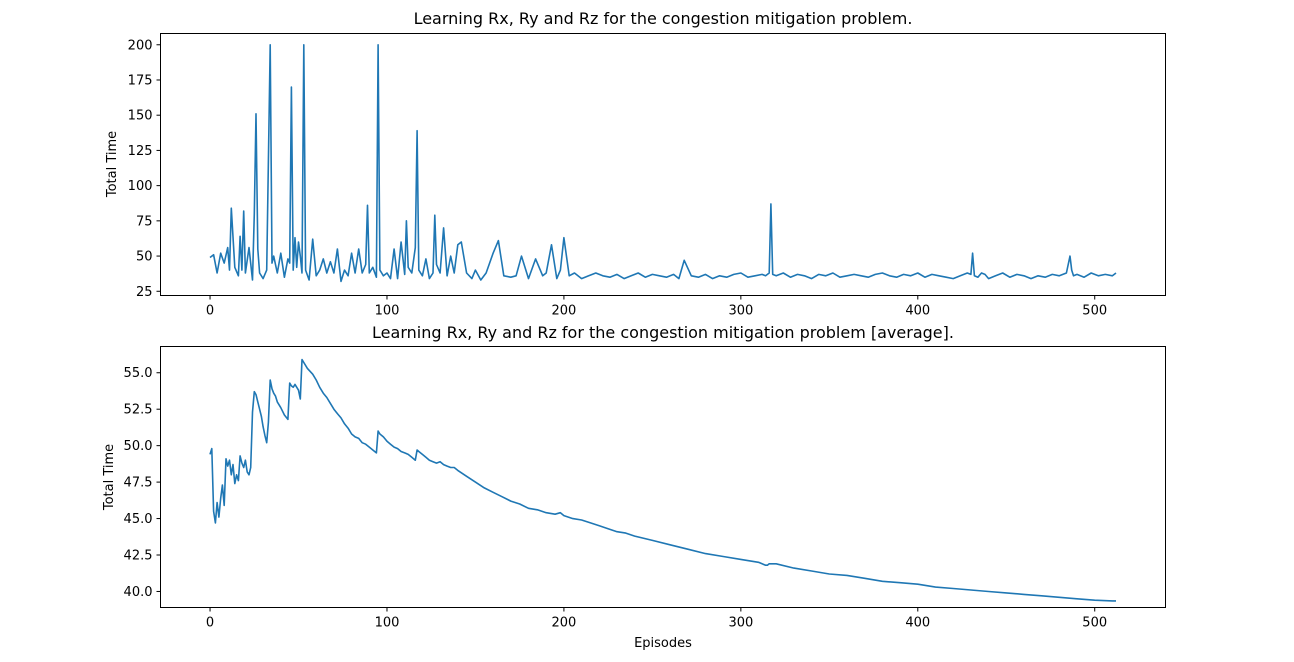 The height and width of the screenshot is (662, 1294). I want to click on top-chart-y-tick-label: 200, so click(140, 45).